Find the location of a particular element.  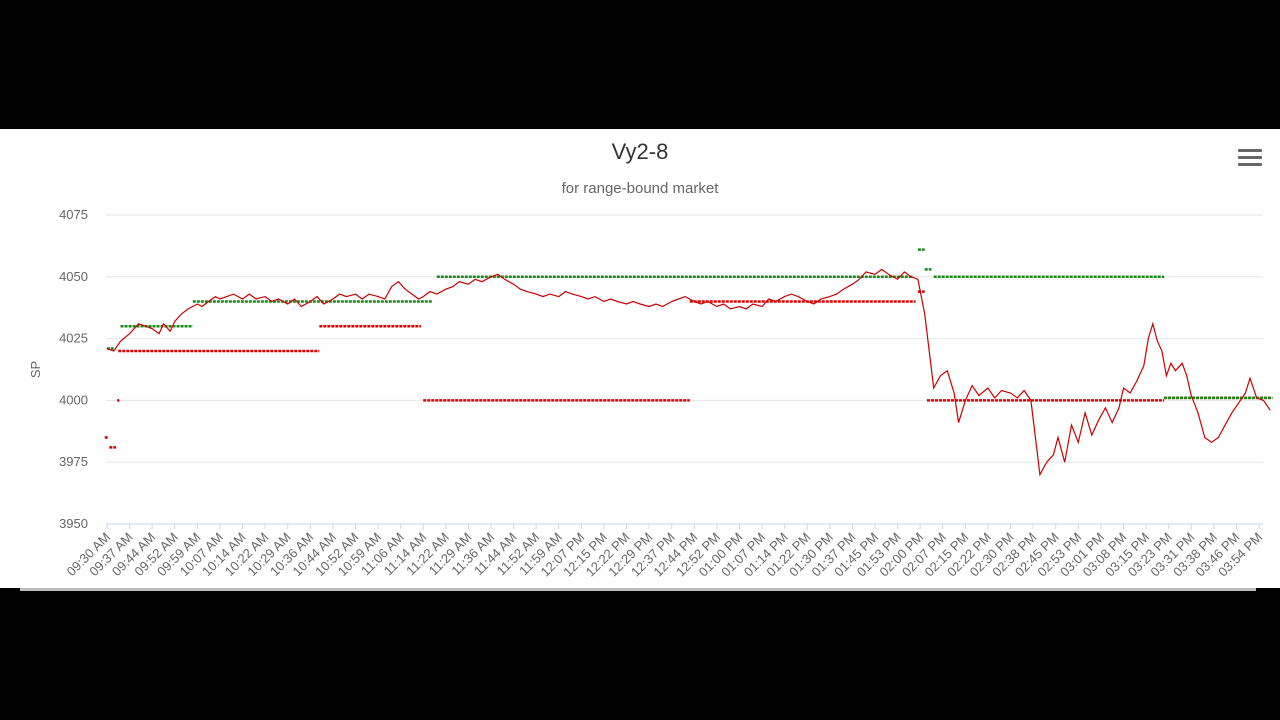

y-tick-label: 4025 is located at coordinates (73, 338).